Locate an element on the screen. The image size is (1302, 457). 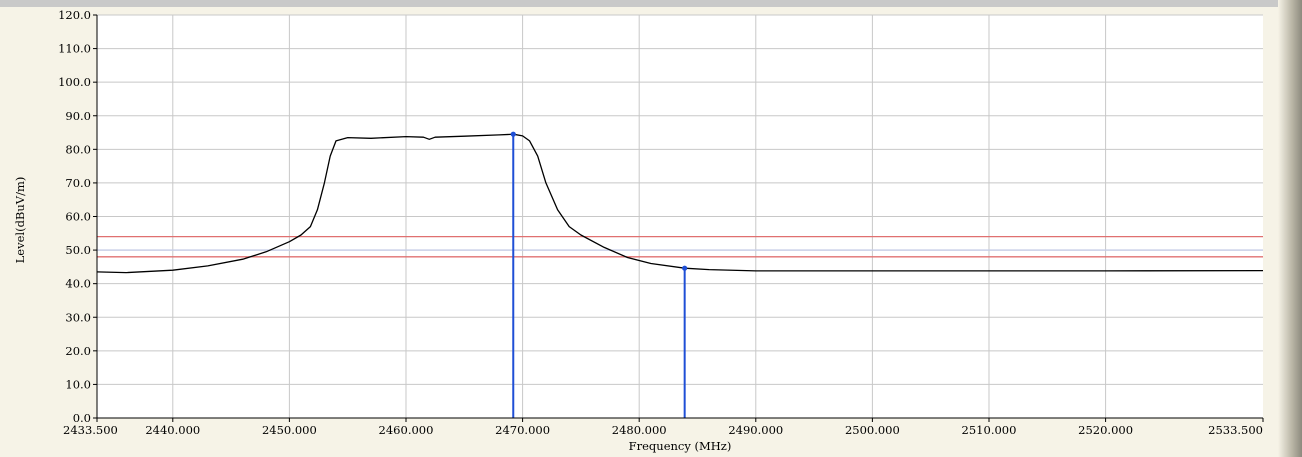
y-tick-label: 40.0 is located at coordinates (78, 284).